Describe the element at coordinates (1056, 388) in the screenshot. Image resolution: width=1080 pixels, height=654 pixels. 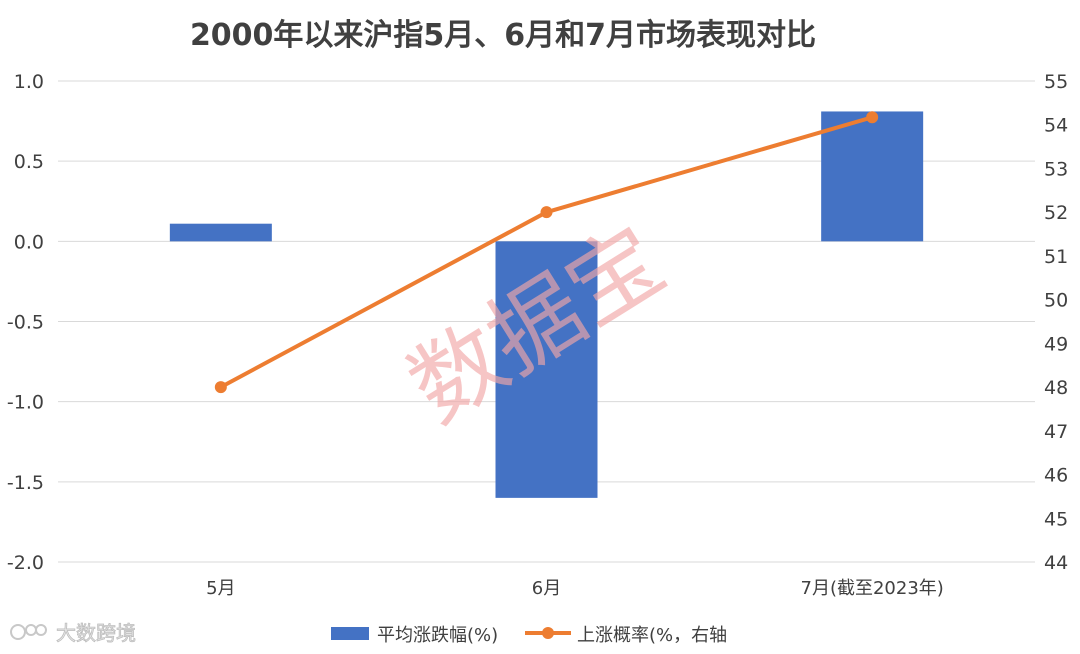
I see `right-tick-label: 48` at that location.